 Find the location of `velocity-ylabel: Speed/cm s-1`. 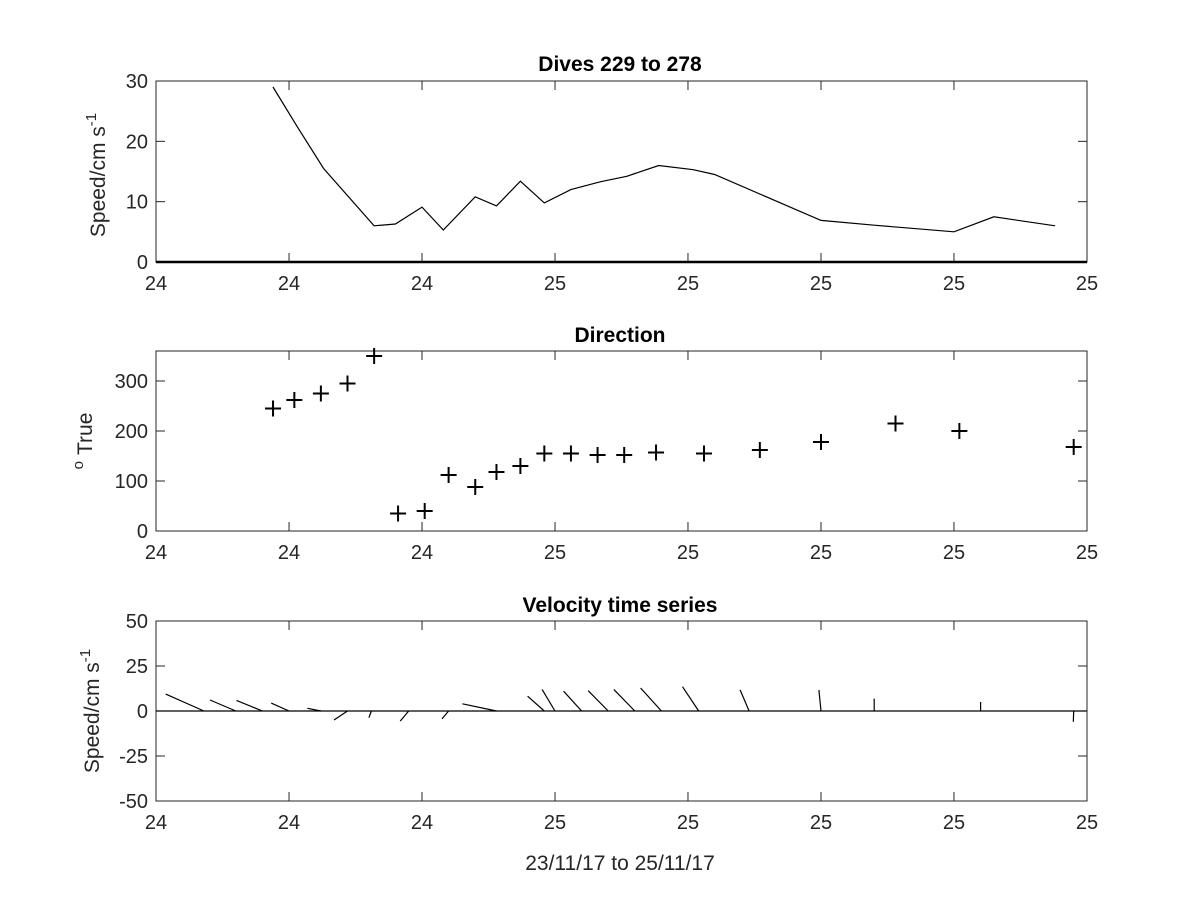

velocity-ylabel: Speed/cm s-1 is located at coordinates (90, 711).